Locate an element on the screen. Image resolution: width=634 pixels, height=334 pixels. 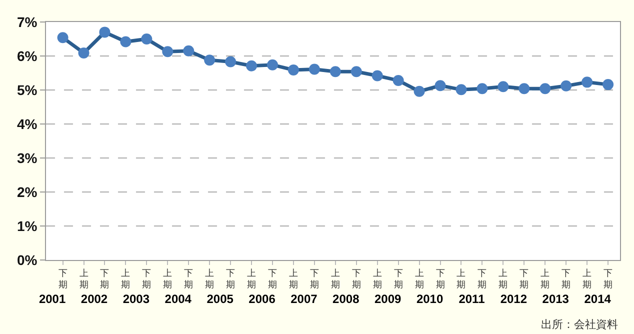
x2-tick-label: 2012 is located at coordinates (514, 299).